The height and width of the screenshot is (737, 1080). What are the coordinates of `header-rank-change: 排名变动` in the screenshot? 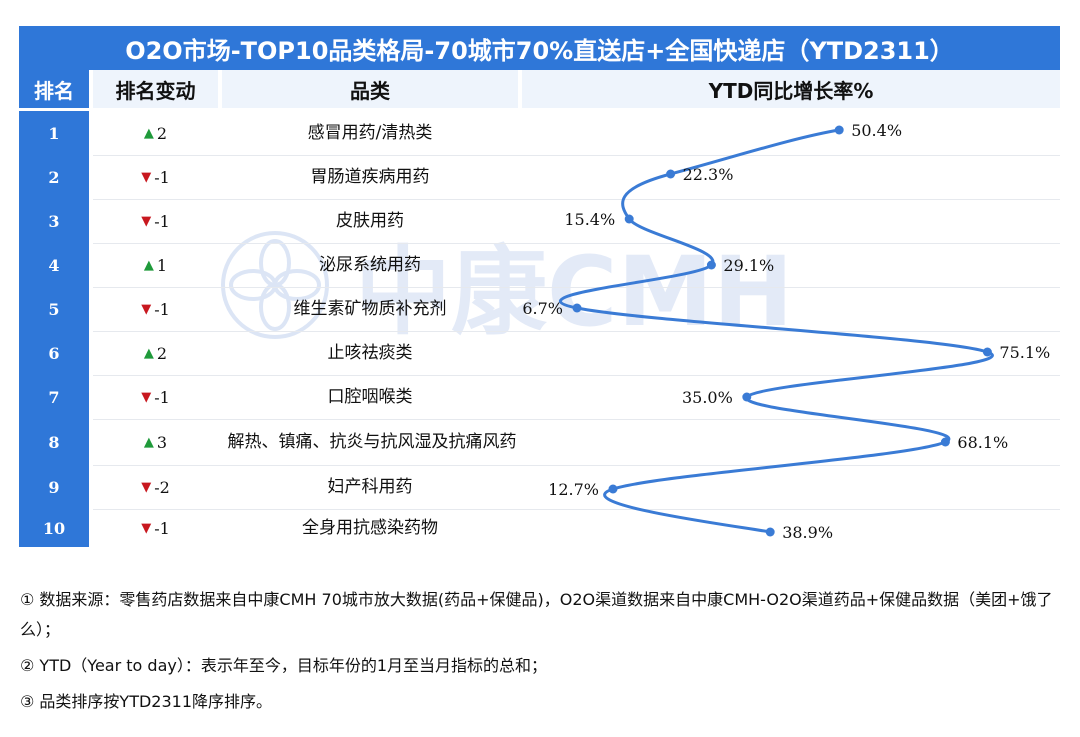 It's located at (155, 89).